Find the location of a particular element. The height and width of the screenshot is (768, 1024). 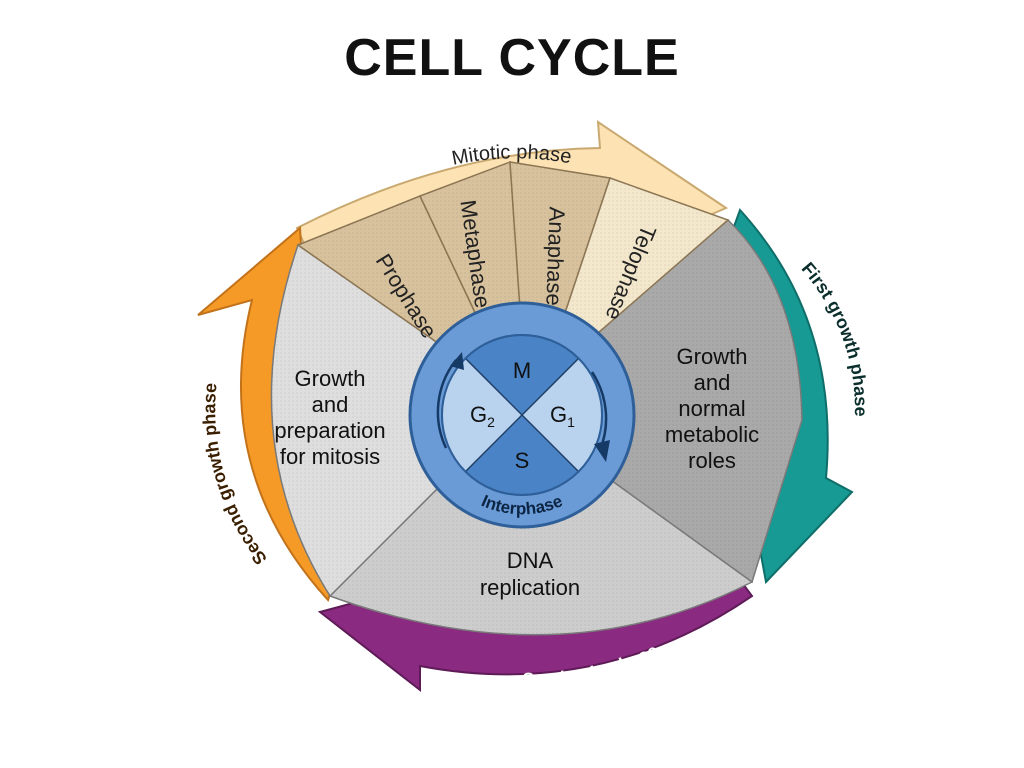

interphase-hub: M S G2 G1 Interphase is located at coordinates (522, 415).